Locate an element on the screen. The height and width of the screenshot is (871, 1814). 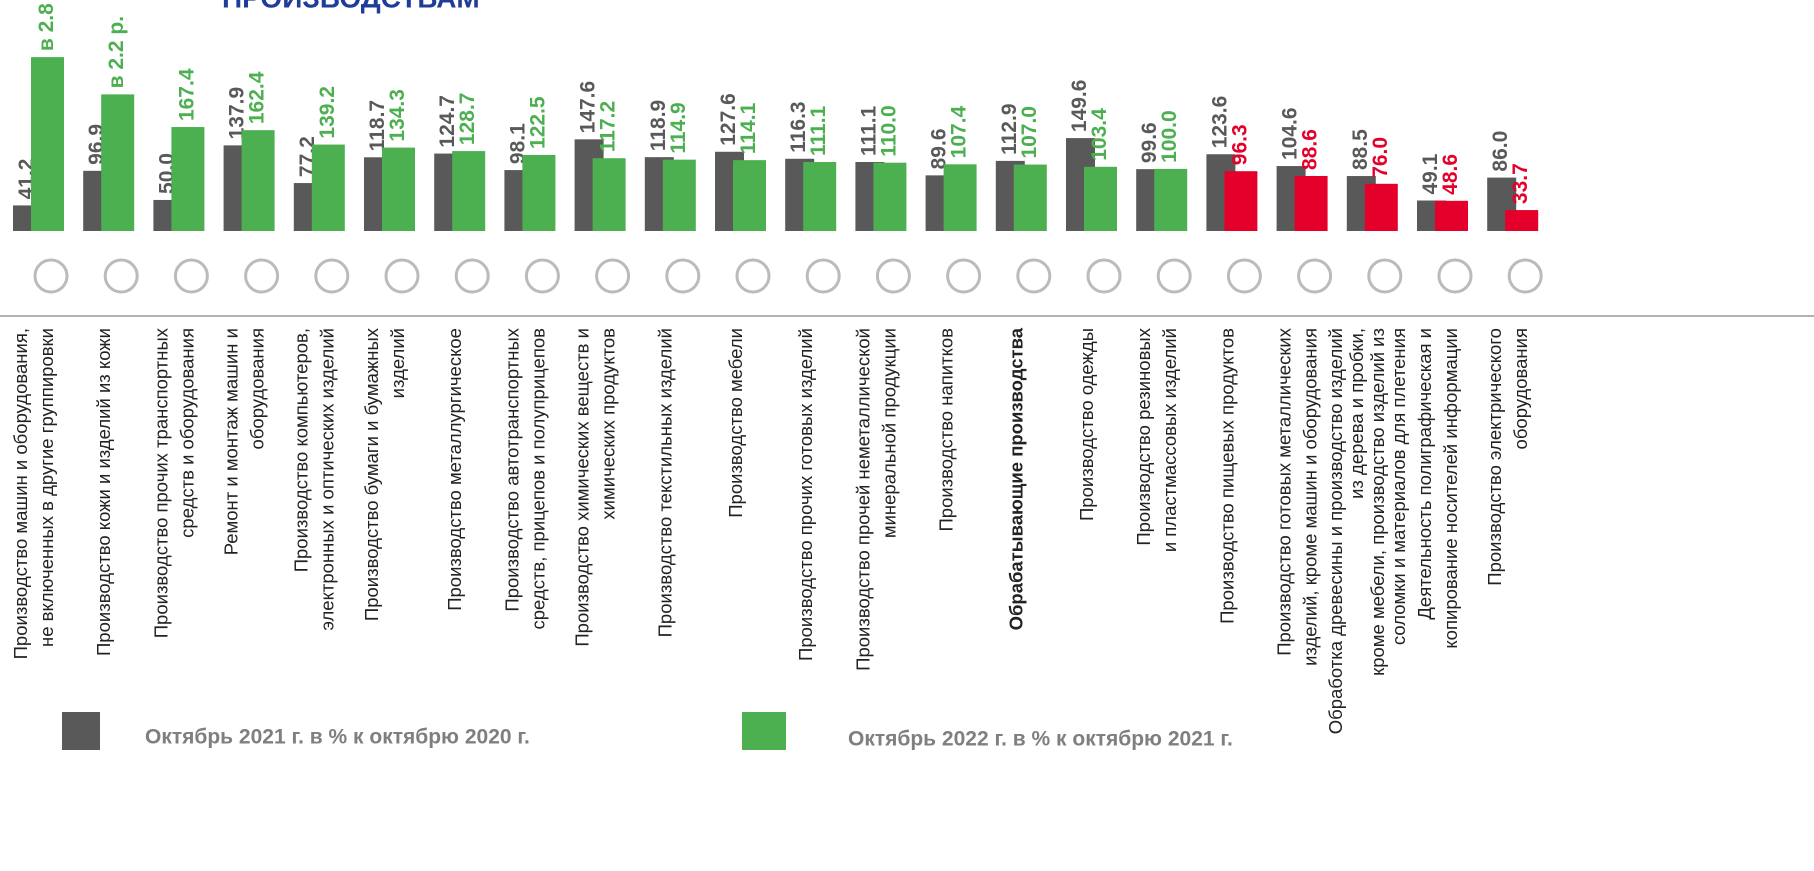
value-label: 127.6 is located at coordinates (728, 119).